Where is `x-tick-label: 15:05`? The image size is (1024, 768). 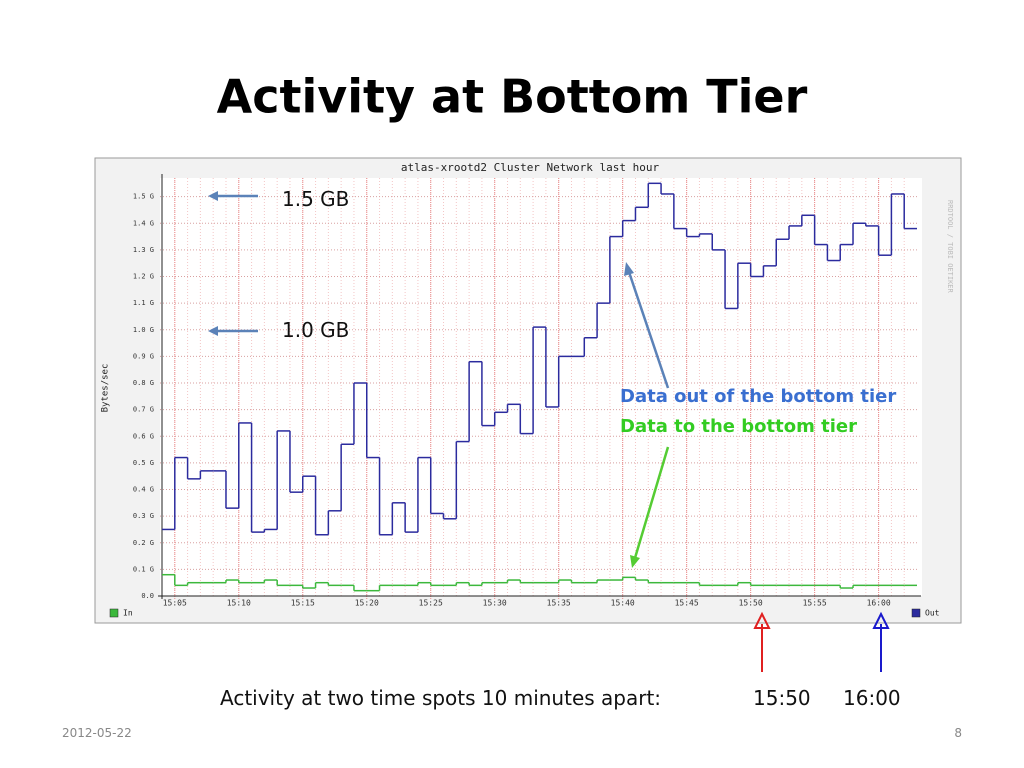
x-tick-label: 15:05 is located at coordinates (175, 603).